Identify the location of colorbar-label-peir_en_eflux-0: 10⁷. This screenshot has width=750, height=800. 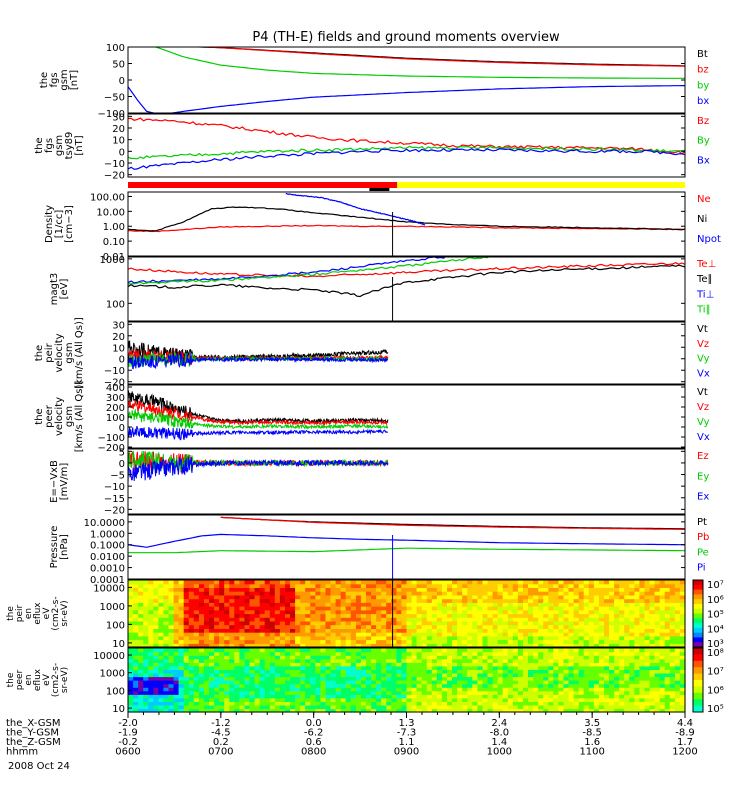
(715, 585).